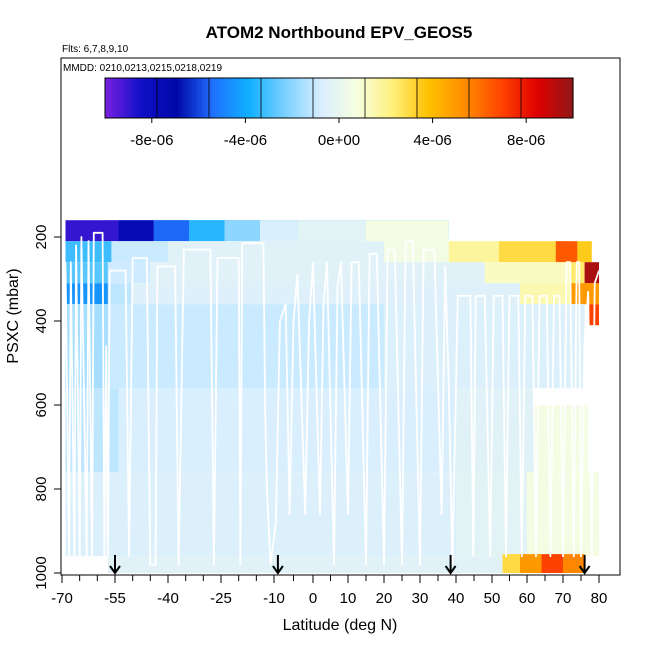  Describe the element at coordinates (339, 140) in the screenshot. I see `colorbar-tick-label: 0e+00` at that location.